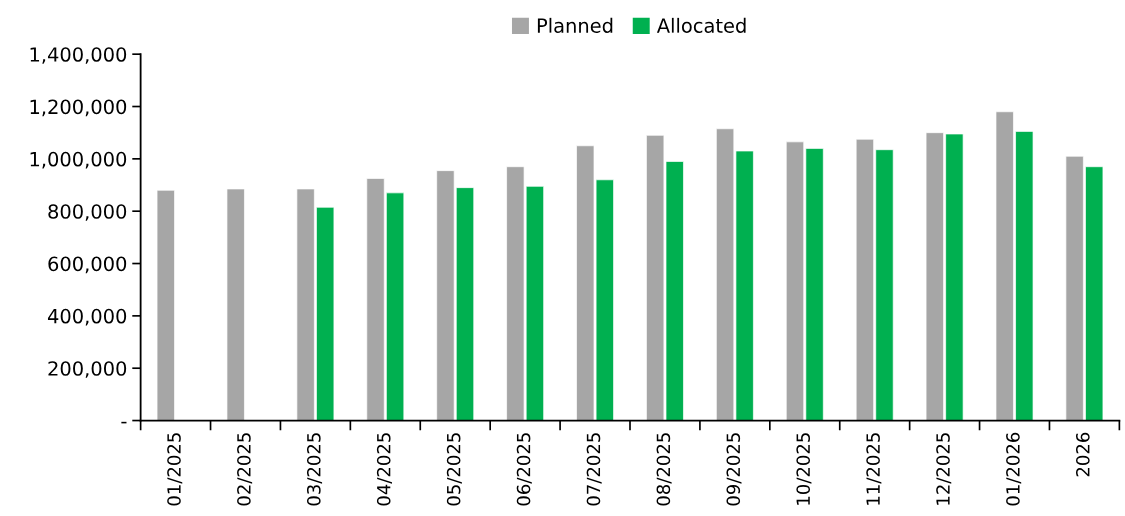 The image size is (1125, 516). I want to click on x-tick-label: 04/2025, so click(384, 469).